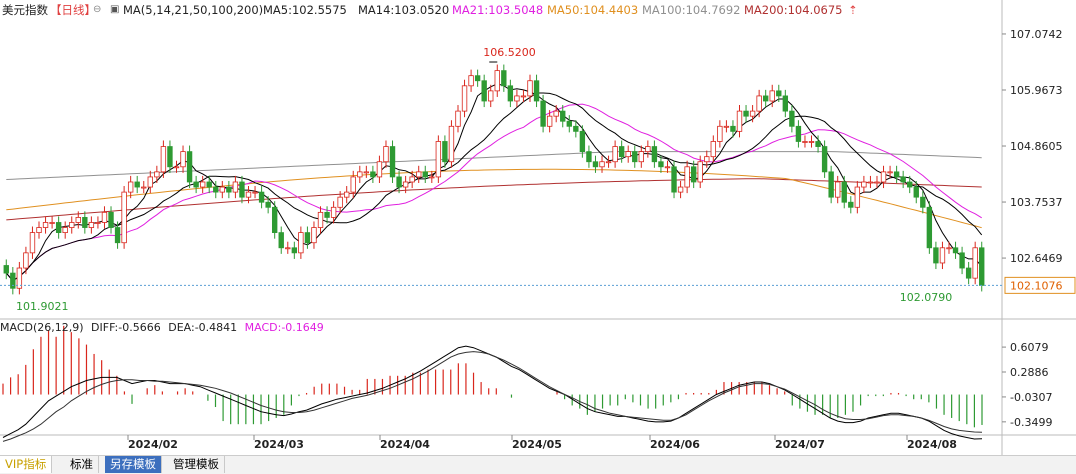 This screenshot has width=1076, height=474. What do you see at coordinates (73, 10) in the screenshot?
I see `period-label: 【日线】` at bounding box center [73, 10].